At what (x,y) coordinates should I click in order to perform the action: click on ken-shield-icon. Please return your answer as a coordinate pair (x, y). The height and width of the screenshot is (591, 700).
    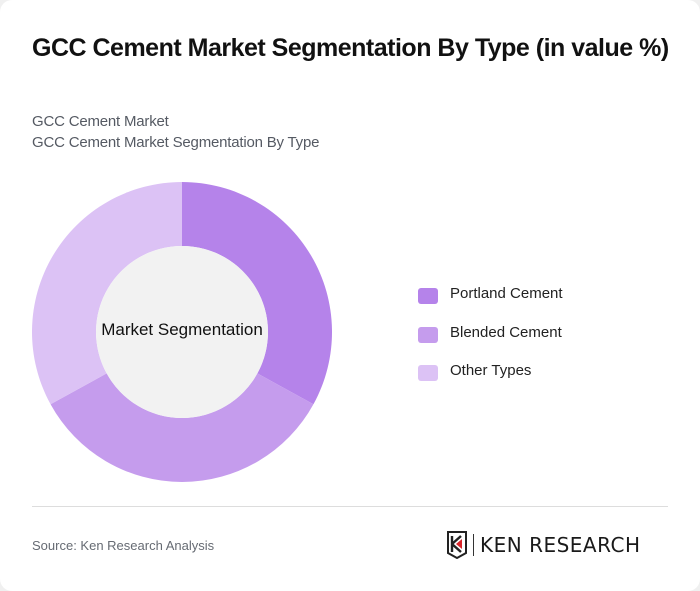
    Looking at the image, I should click on (457, 545).